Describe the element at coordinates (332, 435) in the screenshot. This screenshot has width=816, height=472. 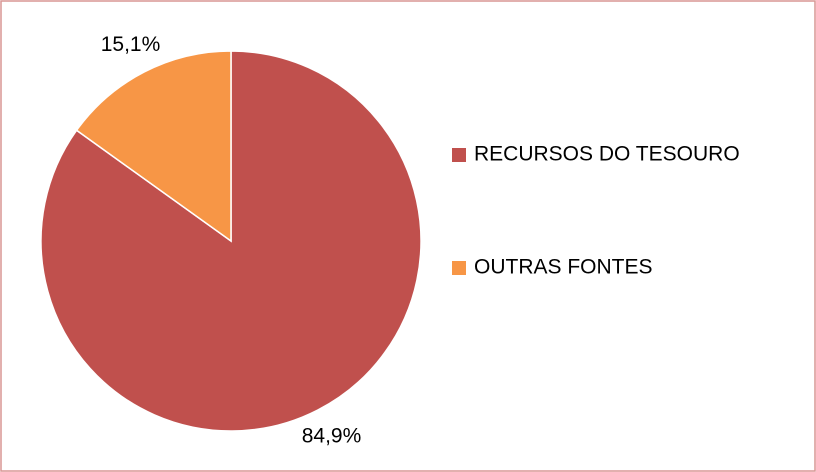
I see `data-label: 84,9%` at that location.